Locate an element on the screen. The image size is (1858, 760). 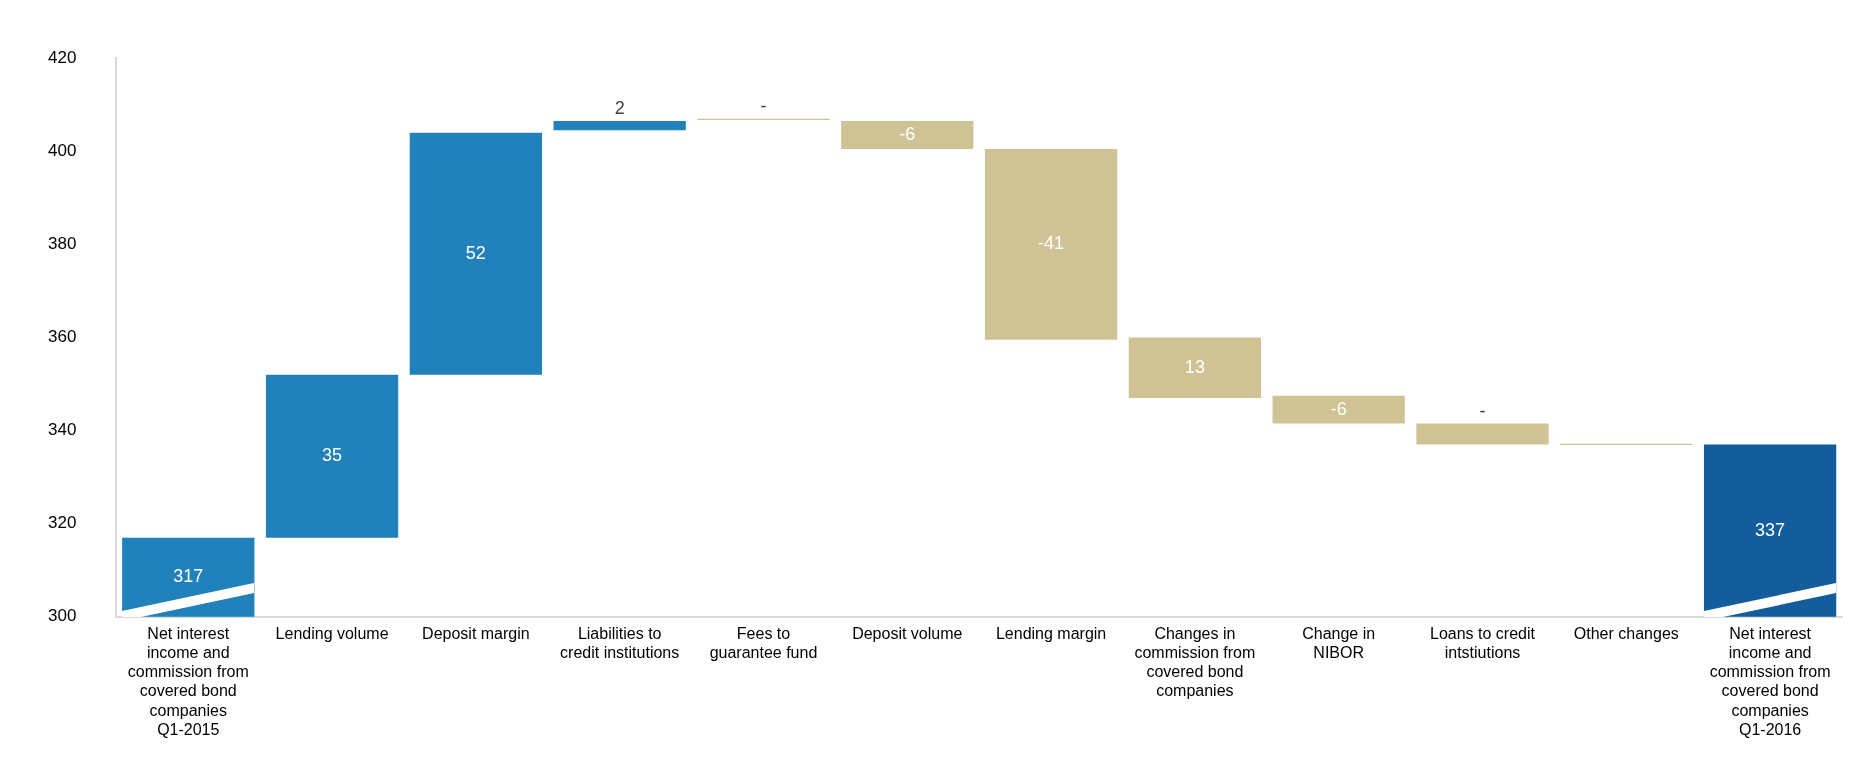
x-tick-label: Deposit volume is located at coordinates (907, 633).